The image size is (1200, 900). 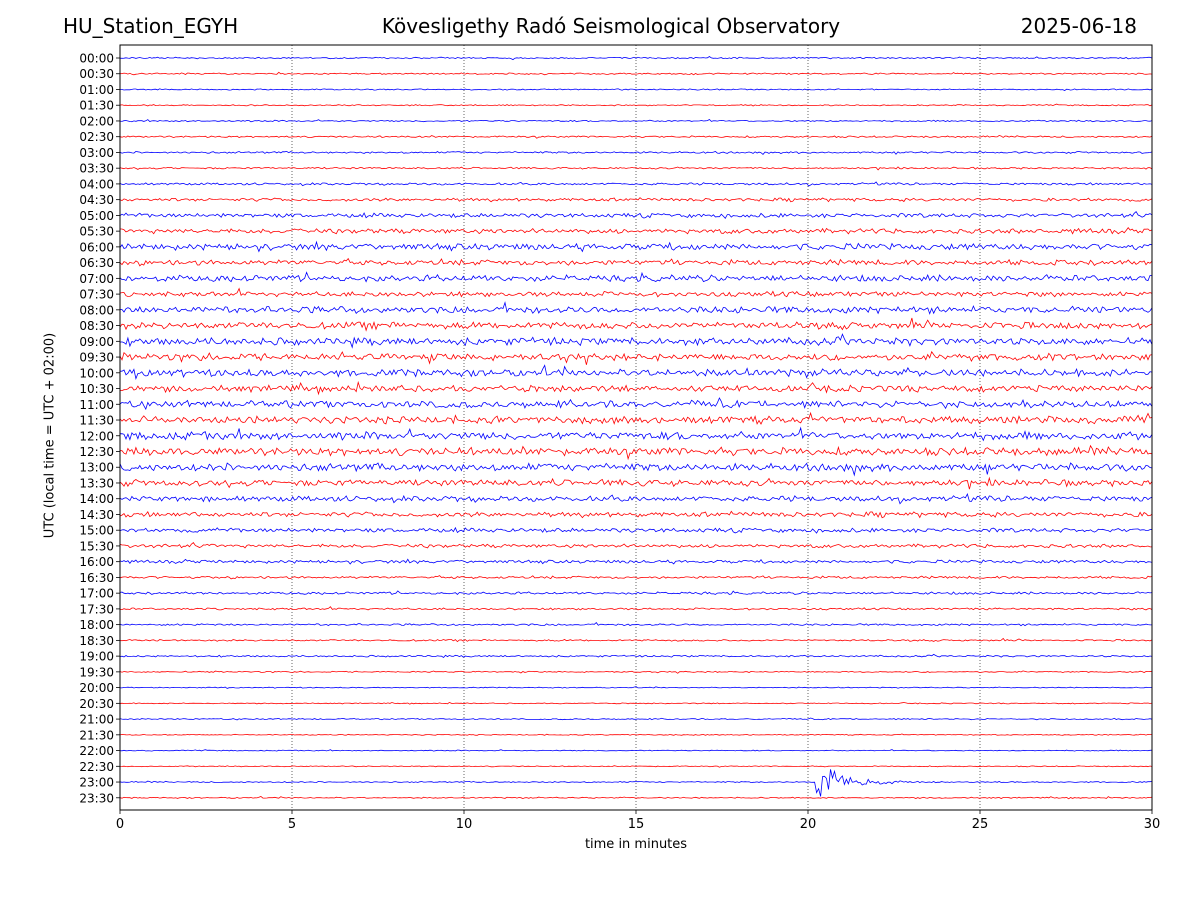 I want to click on x-tick-label: 0, so click(x=120, y=824).